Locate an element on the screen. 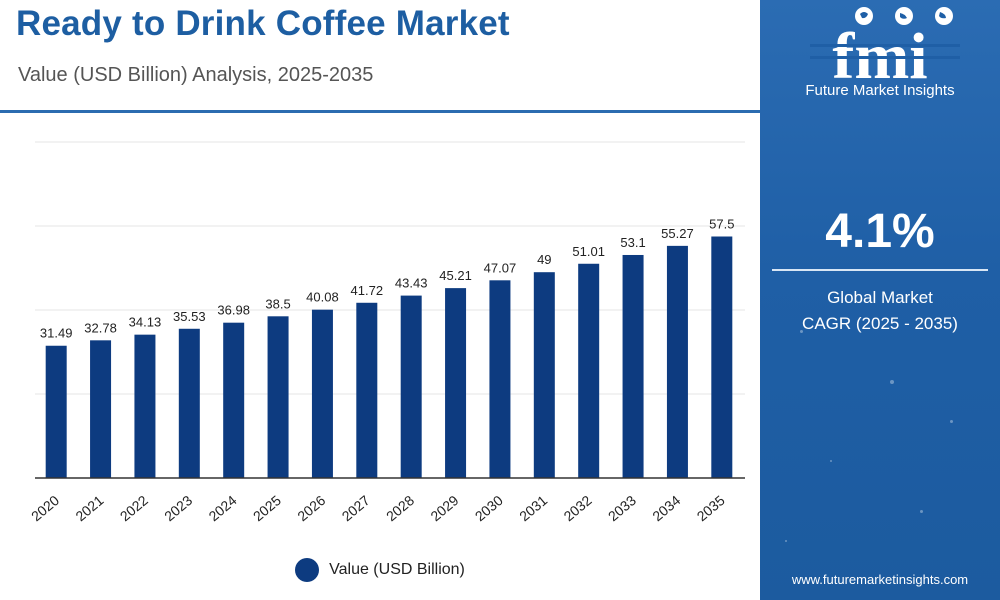  cagr-value: 4.1% is located at coordinates (880, 231).